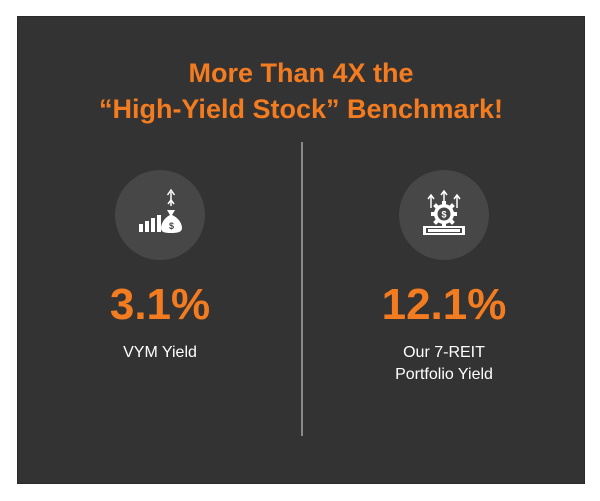 The image size is (600, 501). Describe the element at coordinates (444, 364) in the screenshot. I see `reit-yield-label: Our 7-REIT Portfolio Yield` at that location.